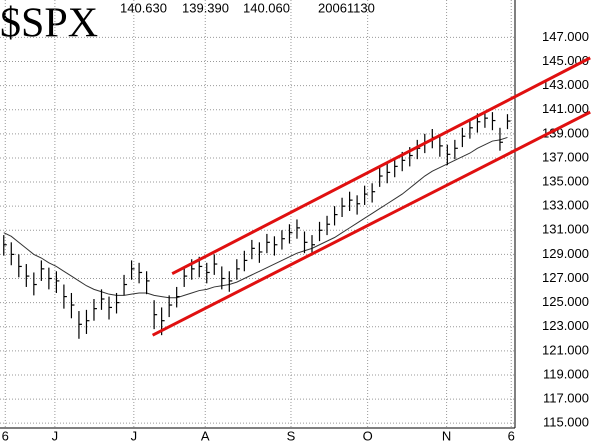 Image resolution: width=595 pixels, height=446 pixels. I want to click on y-tick-label: 121.000, so click(565, 349).